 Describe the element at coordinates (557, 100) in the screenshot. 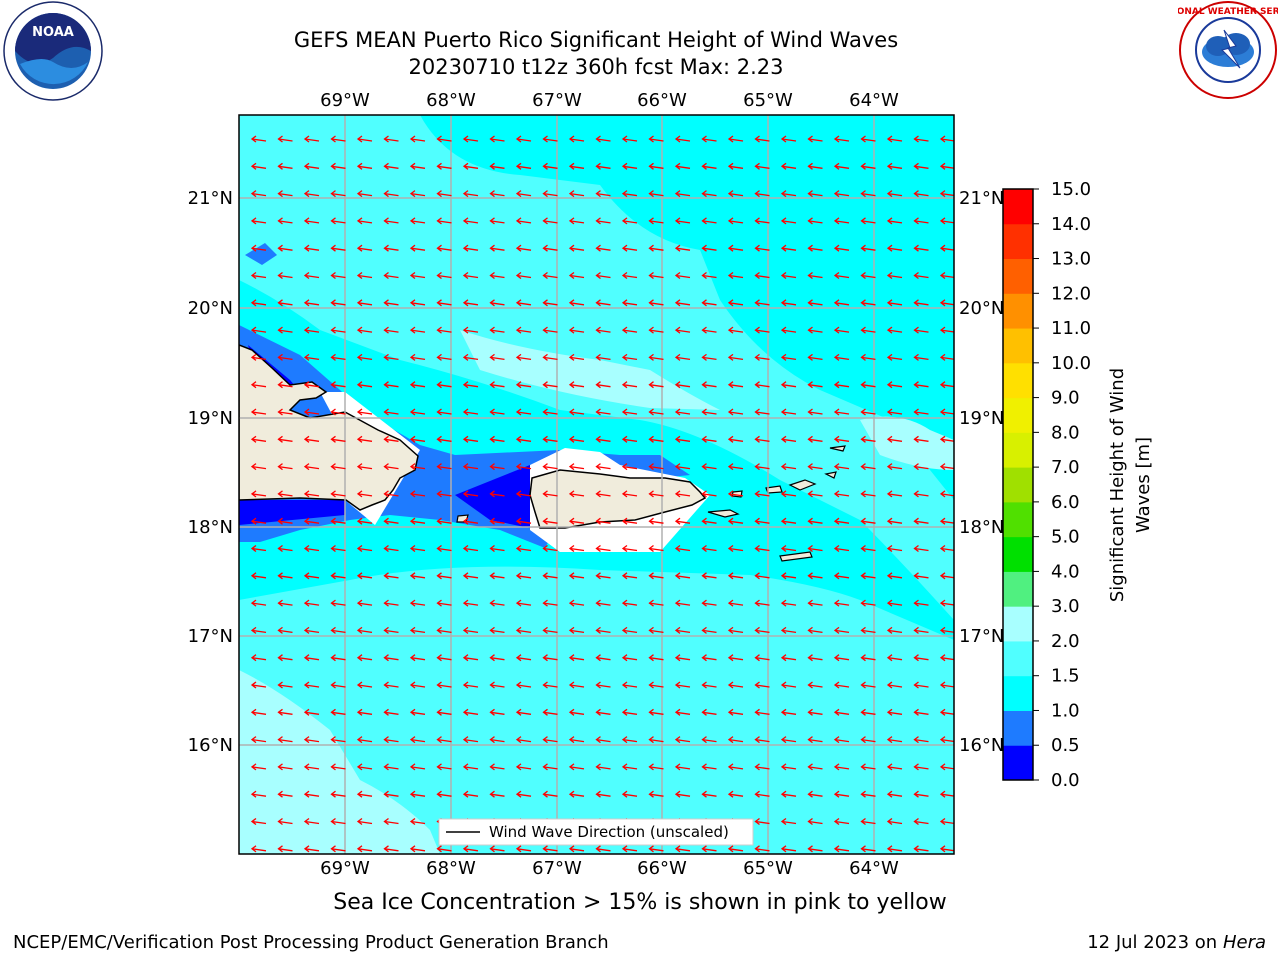

I see `lon-label: 67°W` at that location.